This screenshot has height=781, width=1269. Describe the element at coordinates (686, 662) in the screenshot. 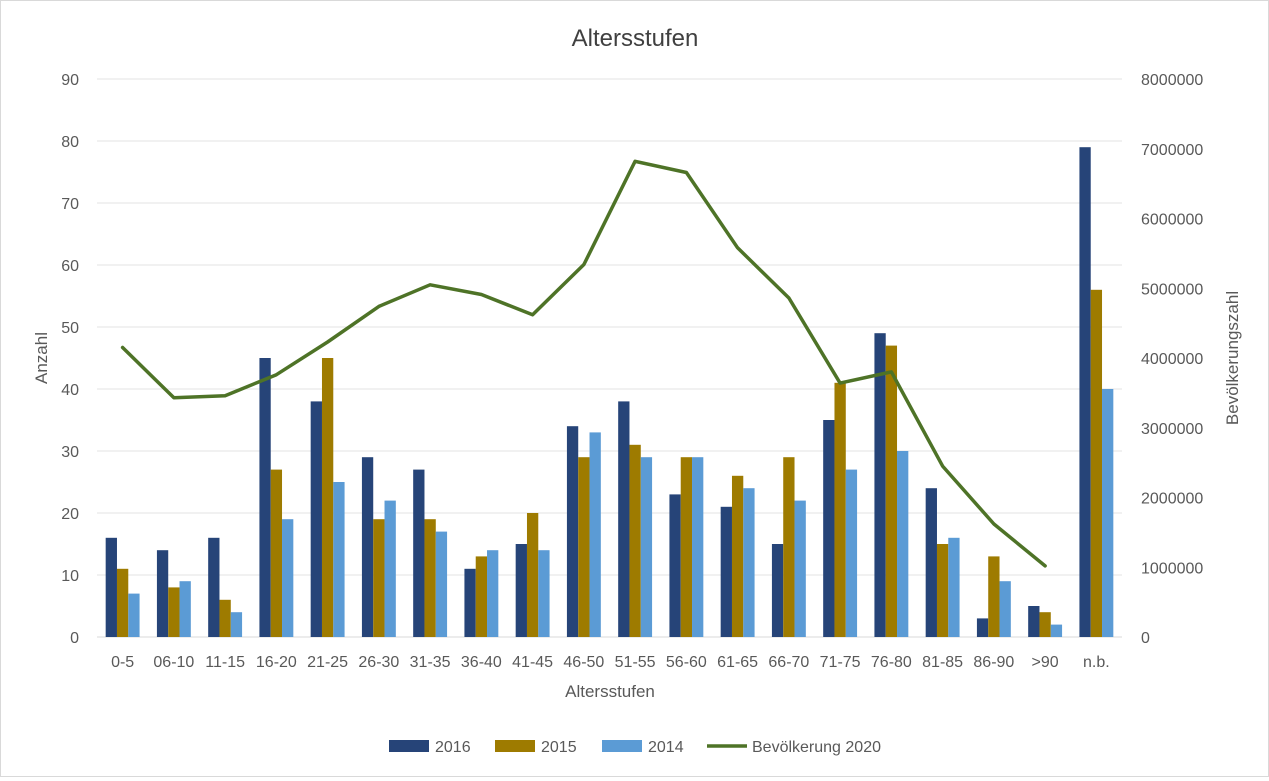

I see `x-tick-label: 56-60` at that location.